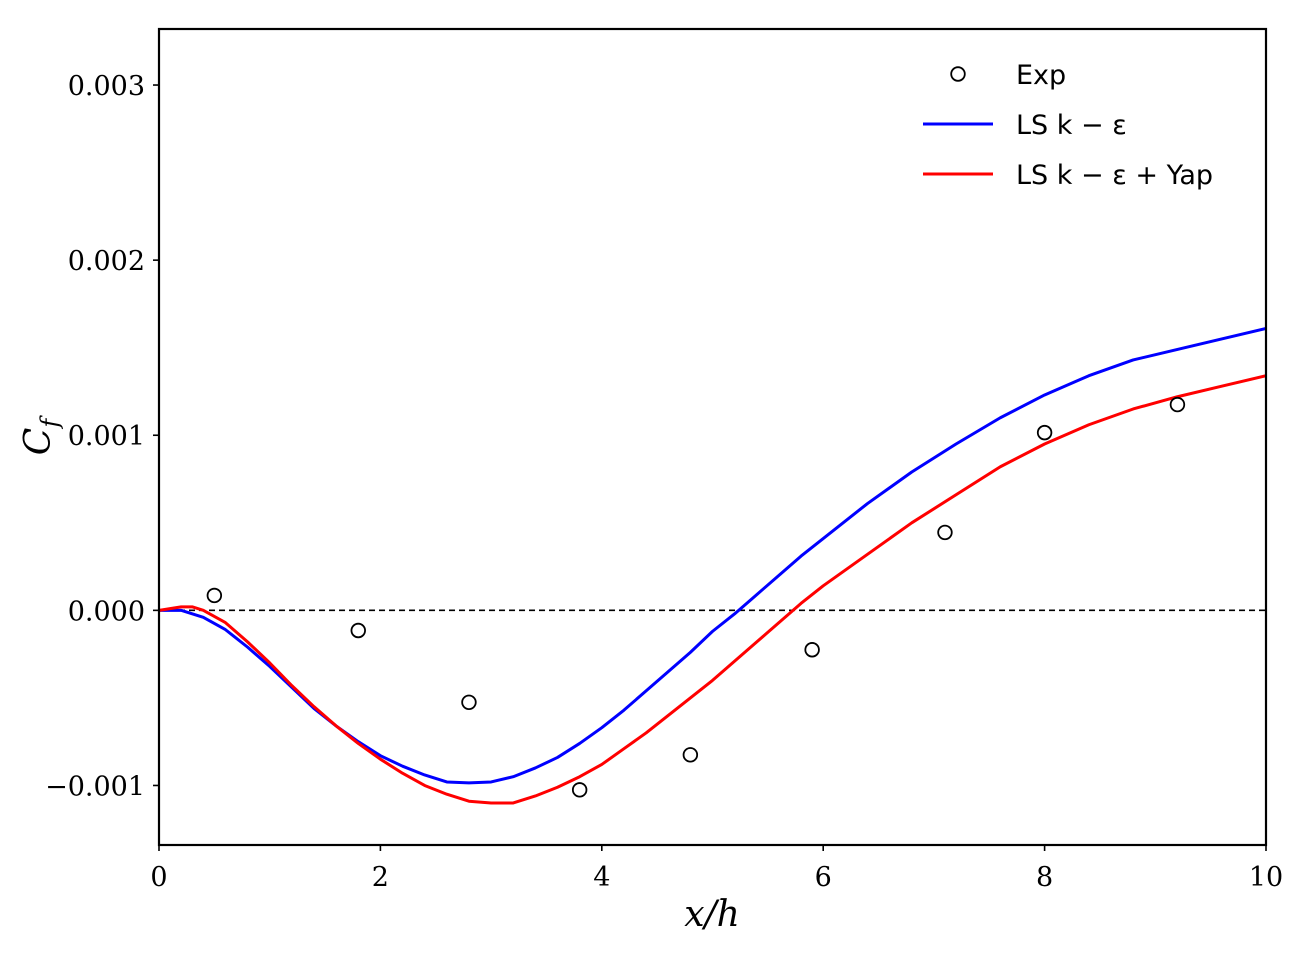 Image resolution: width=1305 pixels, height=960 pixels. I want to click on y-tick-label: 0.000, so click(106, 611).